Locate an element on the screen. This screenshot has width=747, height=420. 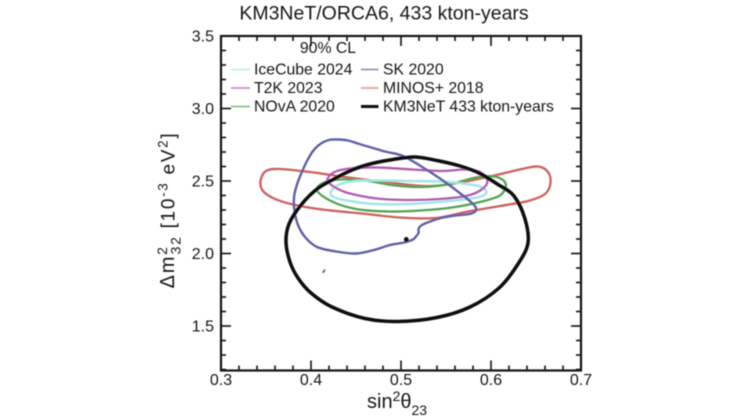
svg-text: T2K 2023 is located at coordinates (288, 88).